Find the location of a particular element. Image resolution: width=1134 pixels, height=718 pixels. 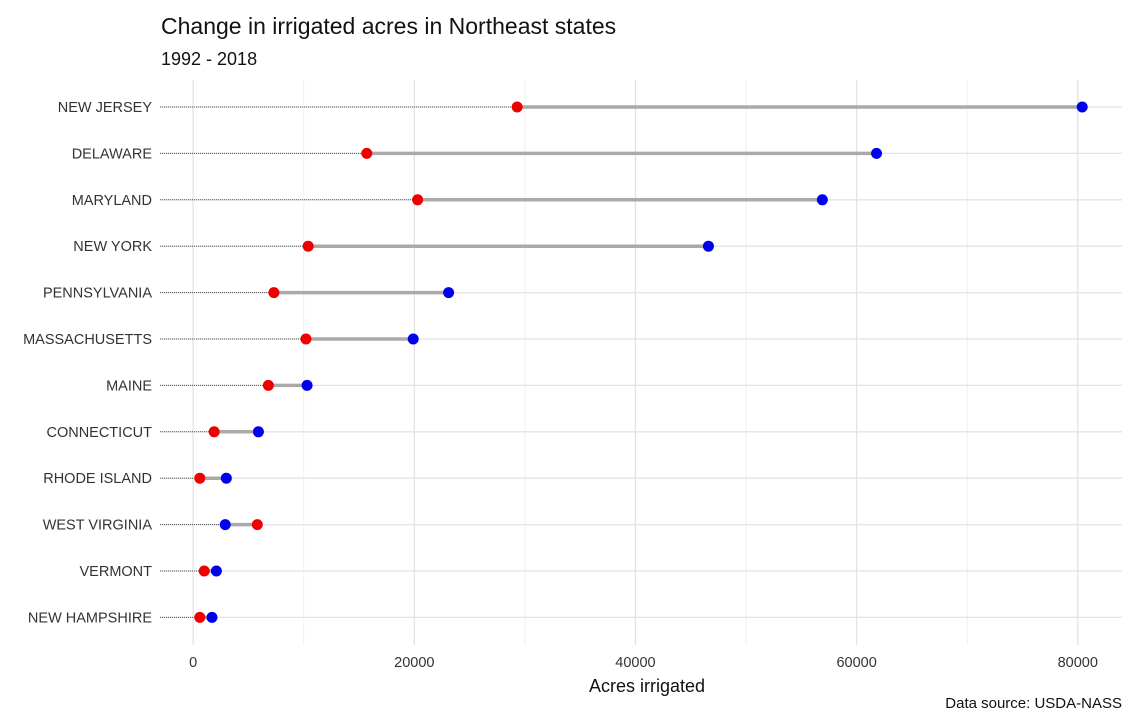

y-tick-label: NEW HAMPSHIRE is located at coordinates (90, 618).